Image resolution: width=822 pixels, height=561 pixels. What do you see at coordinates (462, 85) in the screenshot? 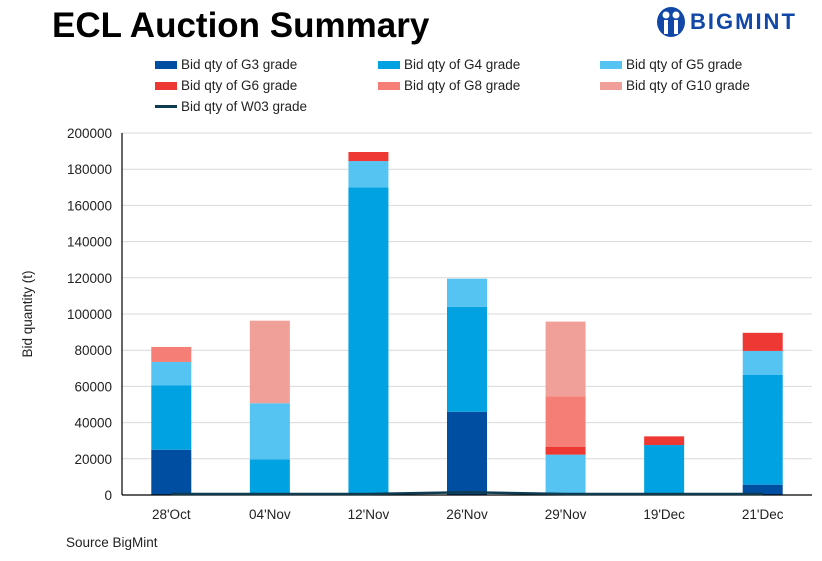
I see `legend-label: Bid qty of G8 grade` at bounding box center [462, 85].